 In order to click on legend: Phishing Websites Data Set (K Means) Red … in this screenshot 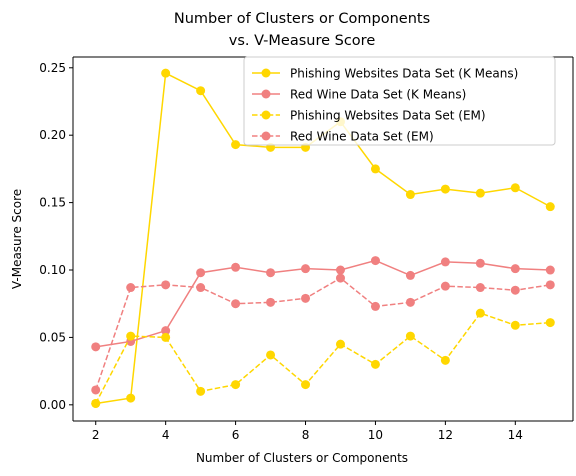, I will do `click(399, 101)`.